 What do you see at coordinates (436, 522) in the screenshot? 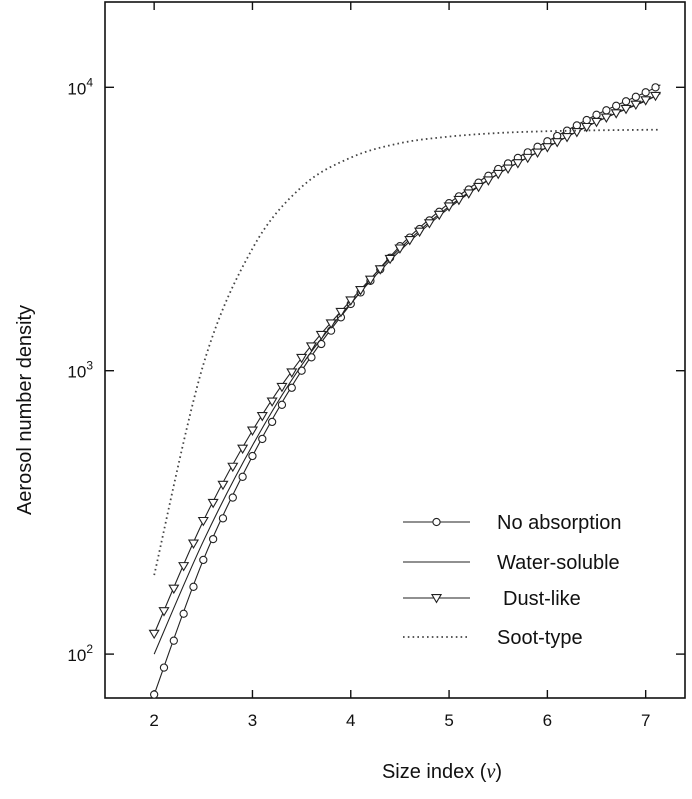
I see `legend-marker-no-absorption` at bounding box center [436, 522].